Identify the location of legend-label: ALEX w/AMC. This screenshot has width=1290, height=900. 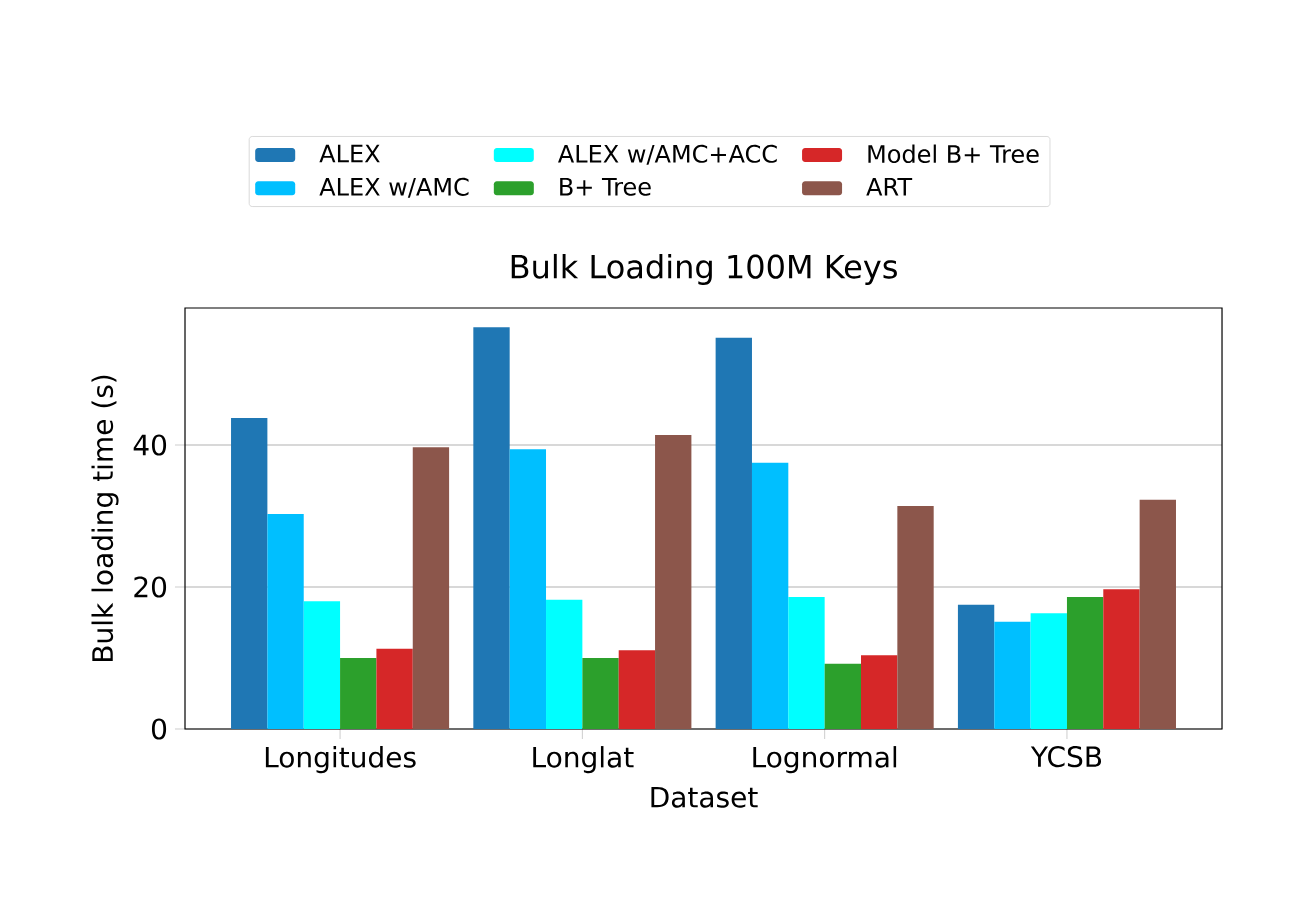
(394, 187).